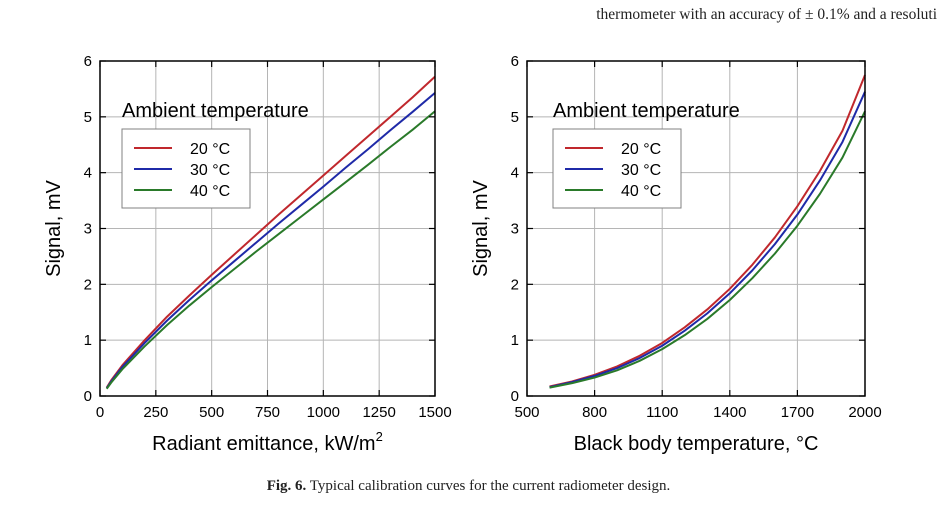  What do you see at coordinates (729, 412) in the screenshot?
I see `x-tick-label: 1400` at bounding box center [729, 412].